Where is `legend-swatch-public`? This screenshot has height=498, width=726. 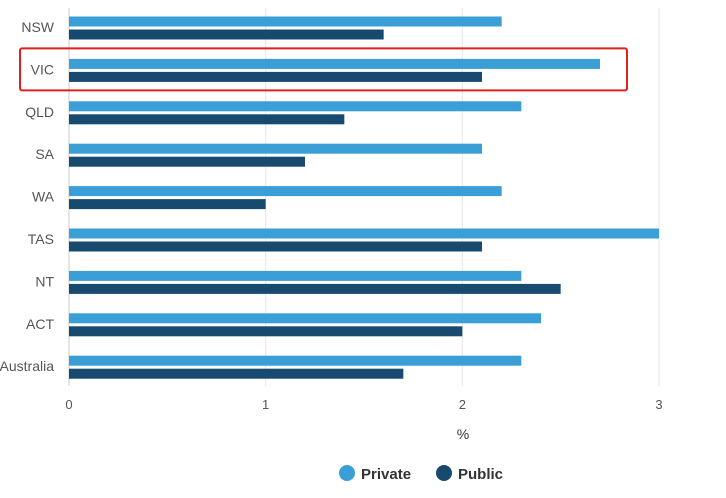 legend-swatch-public is located at coordinates (444, 473).